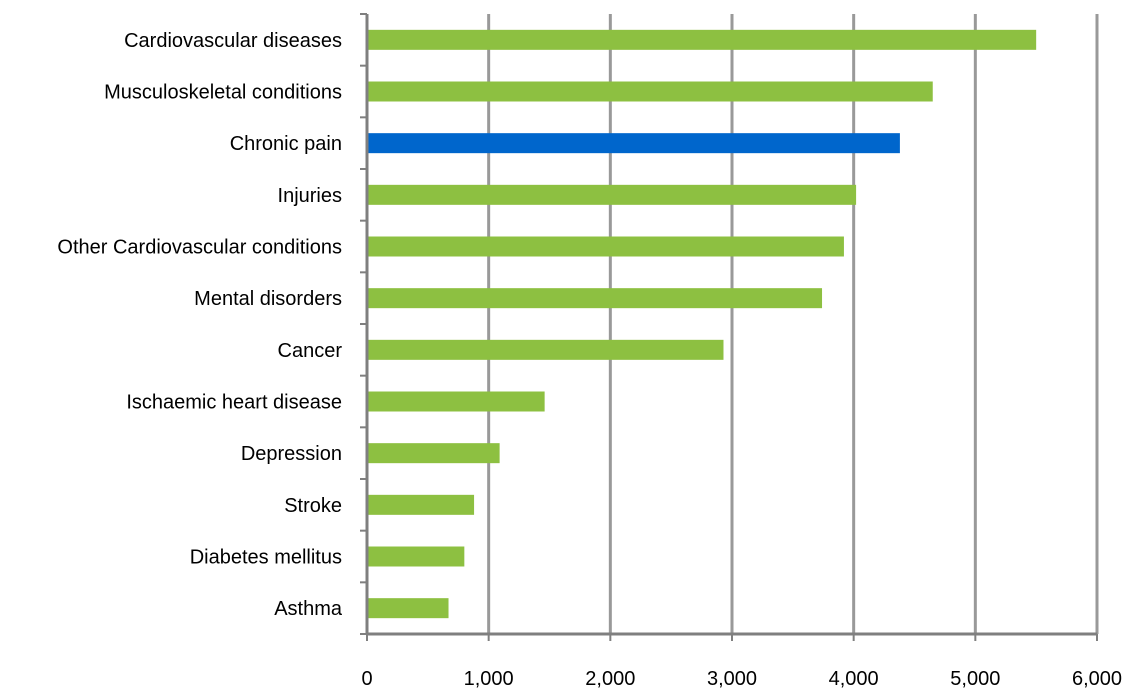  What do you see at coordinates (223, 93) in the screenshot?
I see `category-label: Musculoskeletal conditions` at bounding box center [223, 93].